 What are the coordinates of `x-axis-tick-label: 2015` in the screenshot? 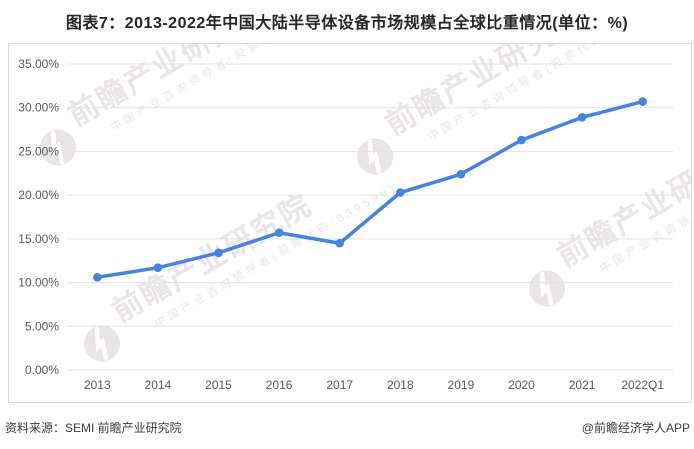 It's located at (218, 385).